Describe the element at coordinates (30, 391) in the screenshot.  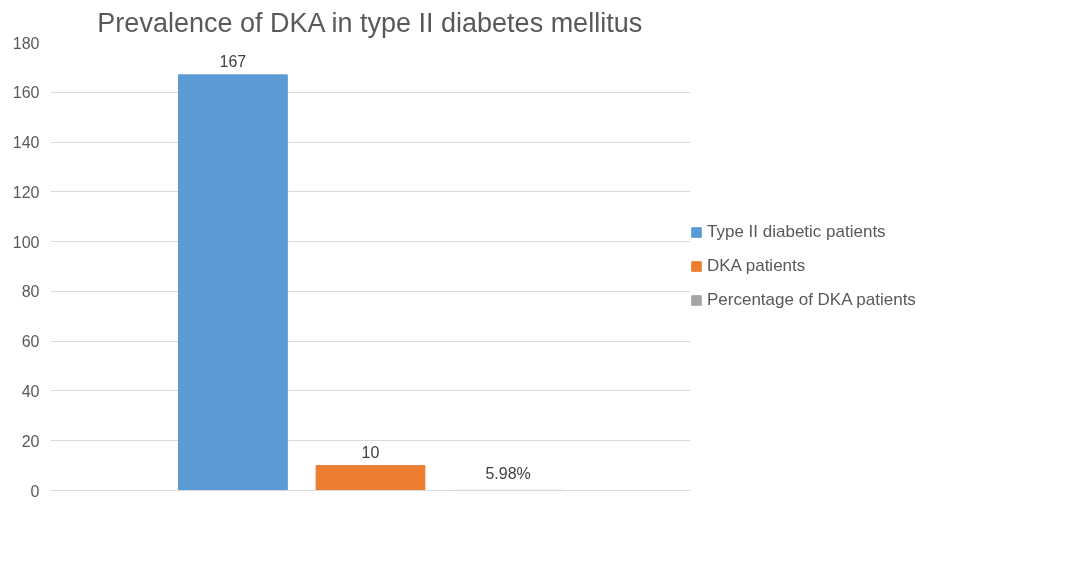
I see `y-tick-label: 40` at that location.